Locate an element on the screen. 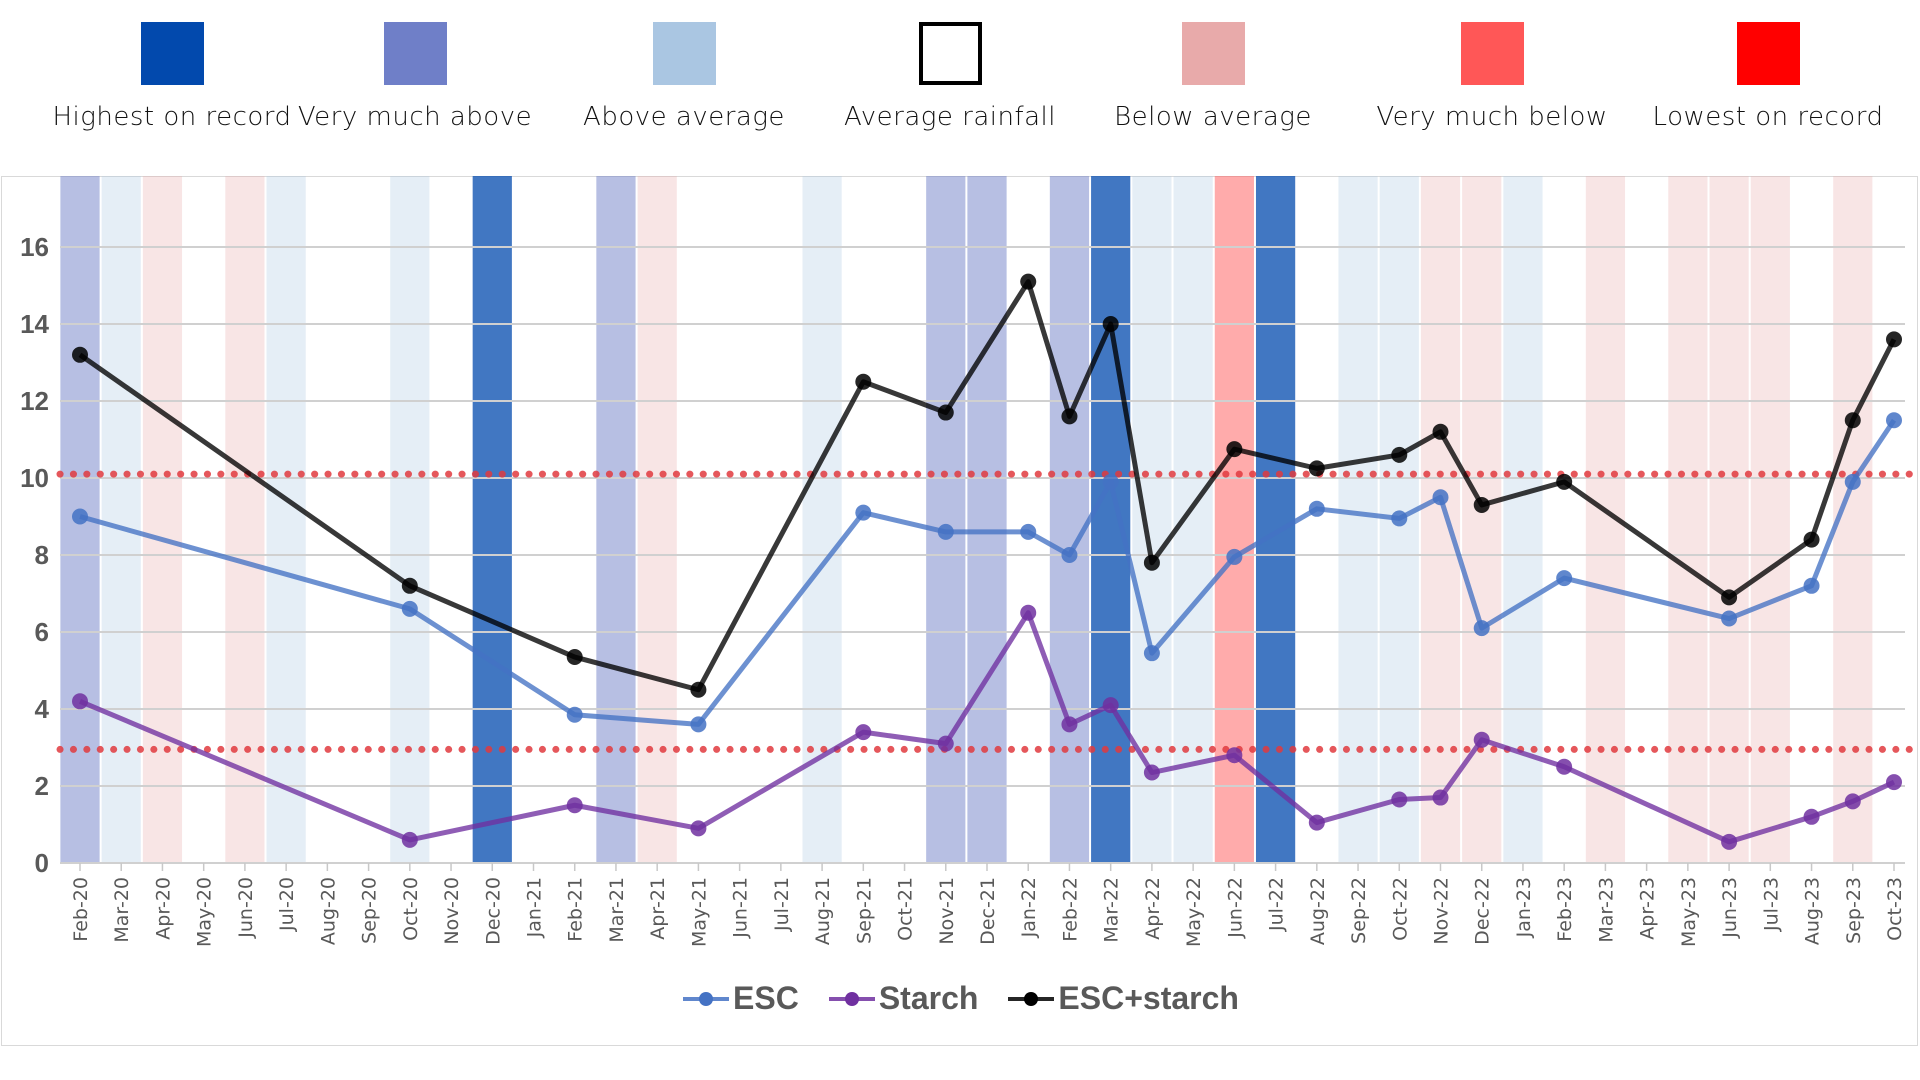 Image resolution: width=1920 pixels, height=1080 pixels. y-tick-label: 10 is located at coordinates (34, 478).